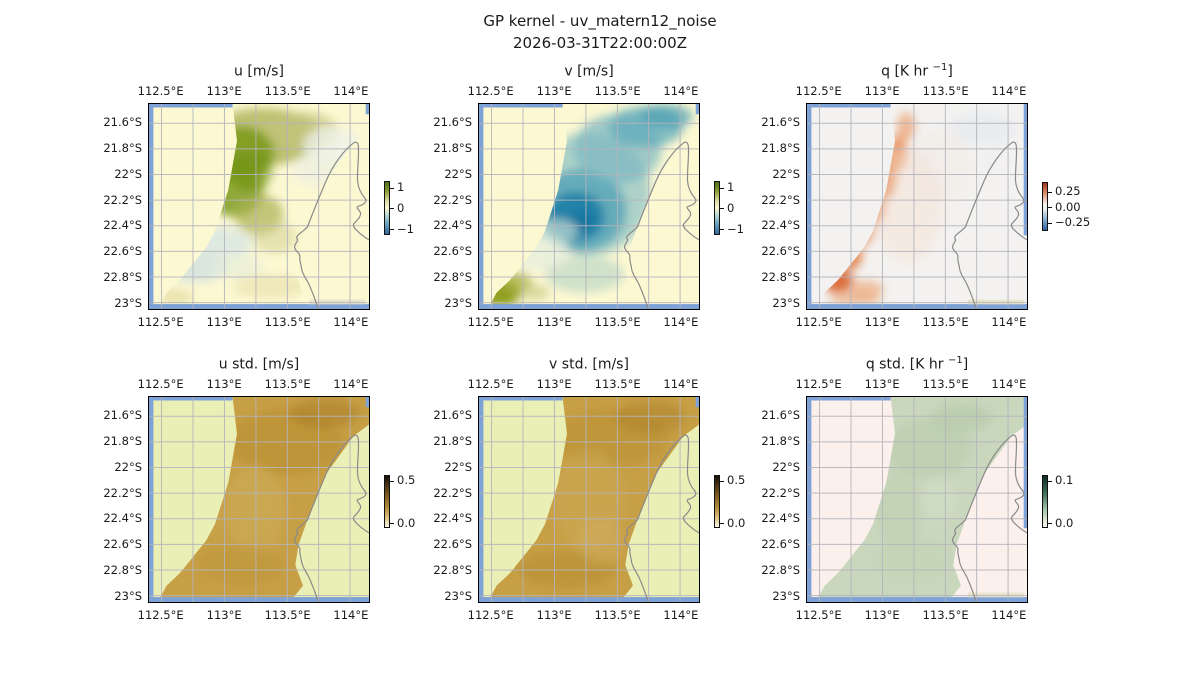 The width and height of the screenshot is (1200, 700). Describe the element at coordinates (729, 501) in the screenshot. I see `colorbar-v-std: 0.5 0.0` at that location.